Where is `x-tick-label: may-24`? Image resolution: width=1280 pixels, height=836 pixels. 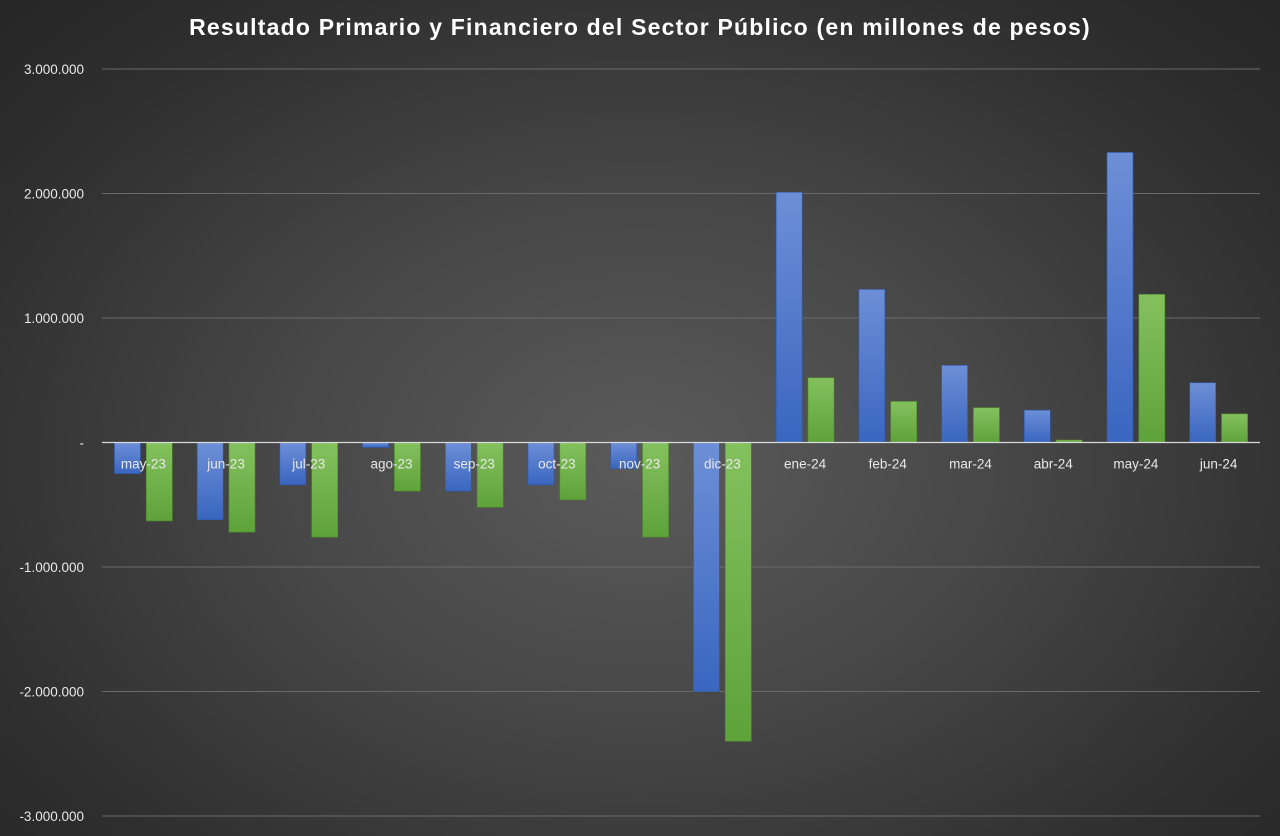 x-tick-label: may-24 is located at coordinates (1136, 464).